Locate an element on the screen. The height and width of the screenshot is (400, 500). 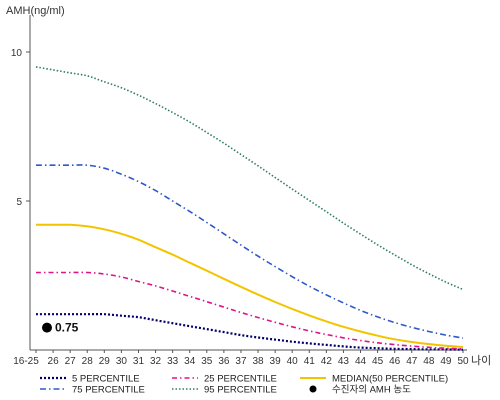
x-tick-label: 37 is located at coordinates (241, 361).